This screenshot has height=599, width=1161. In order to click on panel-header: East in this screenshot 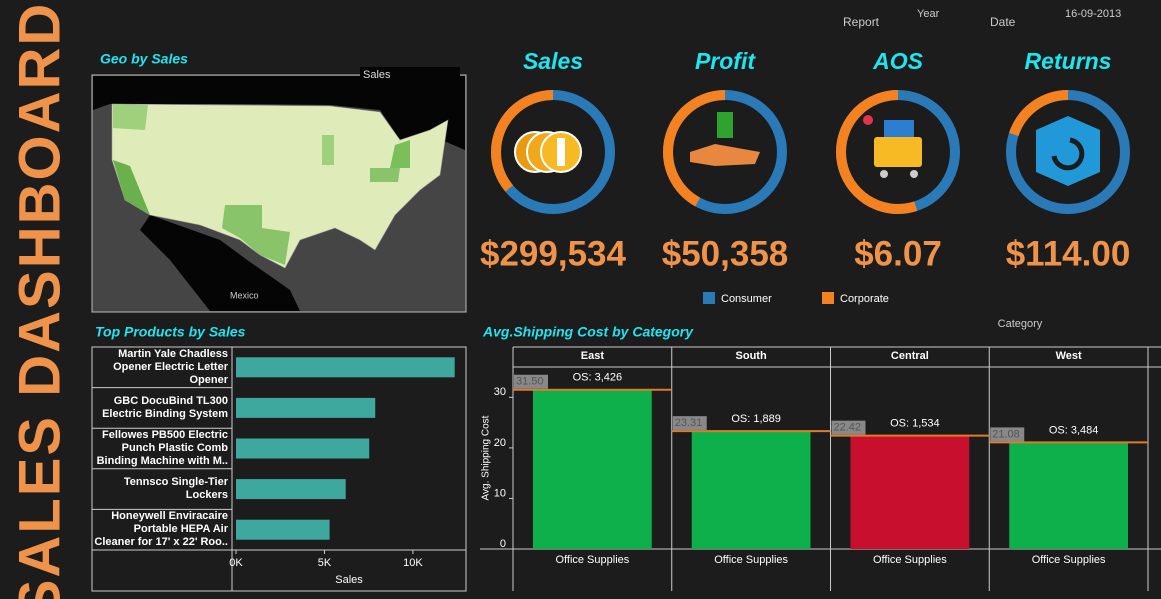, I will do `click(593, 356)`.